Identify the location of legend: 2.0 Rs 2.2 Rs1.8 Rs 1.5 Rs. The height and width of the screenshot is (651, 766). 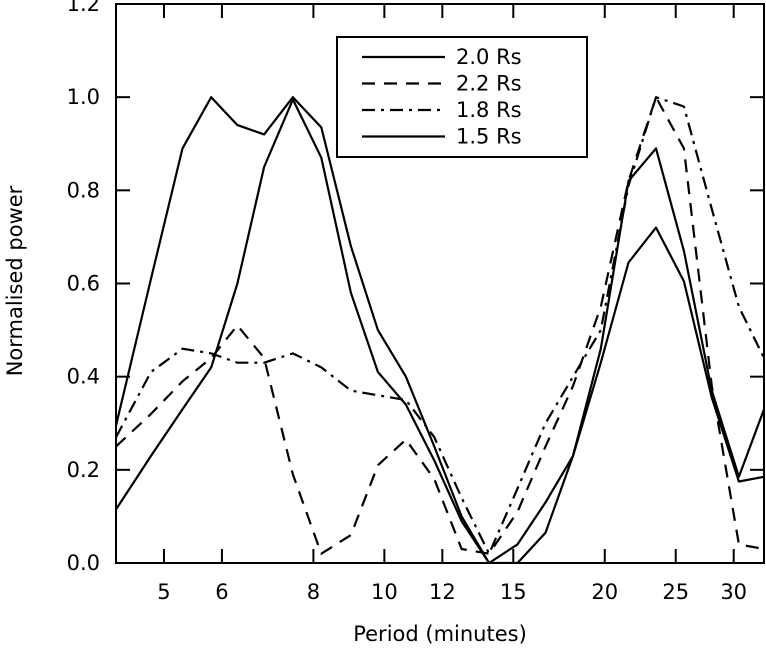
(462, 97).